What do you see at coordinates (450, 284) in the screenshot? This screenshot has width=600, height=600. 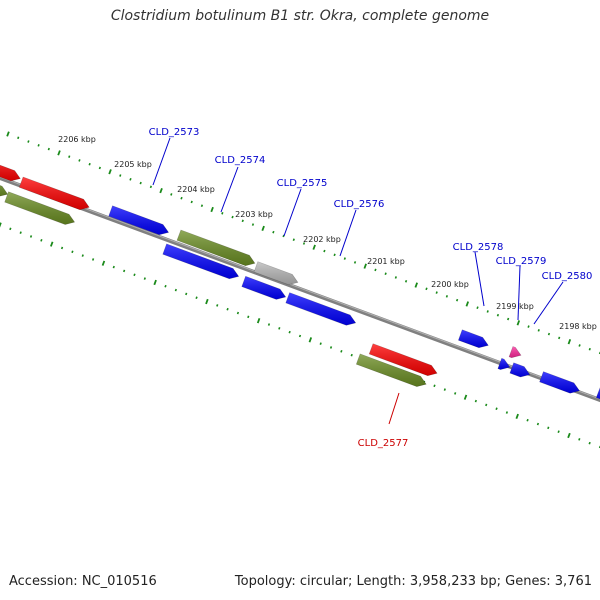 I see `scale-label: 2200 kbp` at bounding box center [450, 284].